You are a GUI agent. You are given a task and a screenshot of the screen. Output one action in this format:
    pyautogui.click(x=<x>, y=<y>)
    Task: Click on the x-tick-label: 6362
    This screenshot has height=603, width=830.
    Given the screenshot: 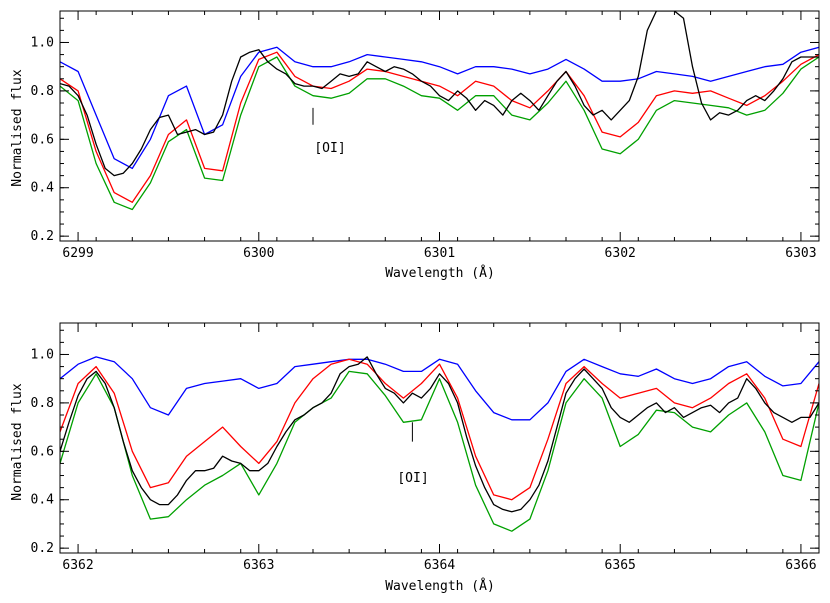 What is the action you would take?
    pyautogui.click(x=77, y=565)
    